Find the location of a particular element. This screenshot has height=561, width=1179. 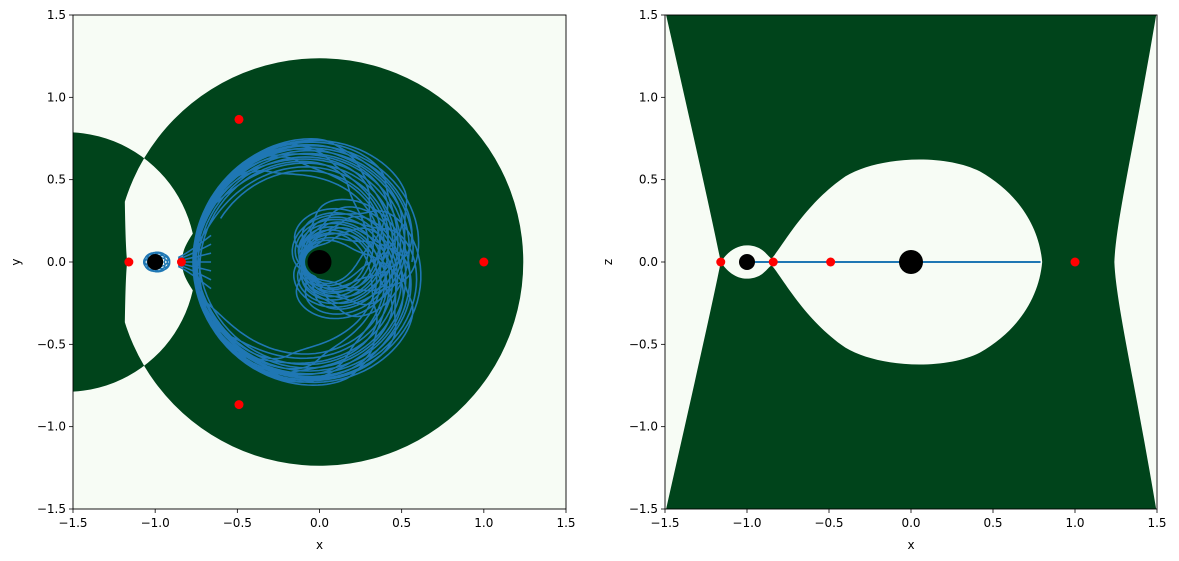

orbit-trajectory is located at coordinates (299, 262).